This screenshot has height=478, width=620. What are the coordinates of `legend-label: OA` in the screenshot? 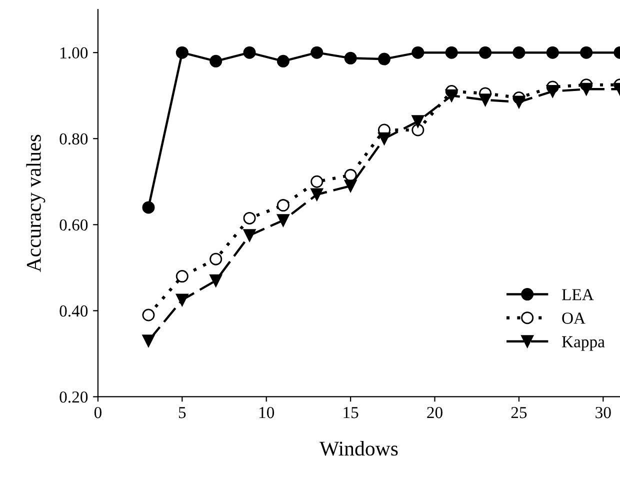 It's located at (574, 318).